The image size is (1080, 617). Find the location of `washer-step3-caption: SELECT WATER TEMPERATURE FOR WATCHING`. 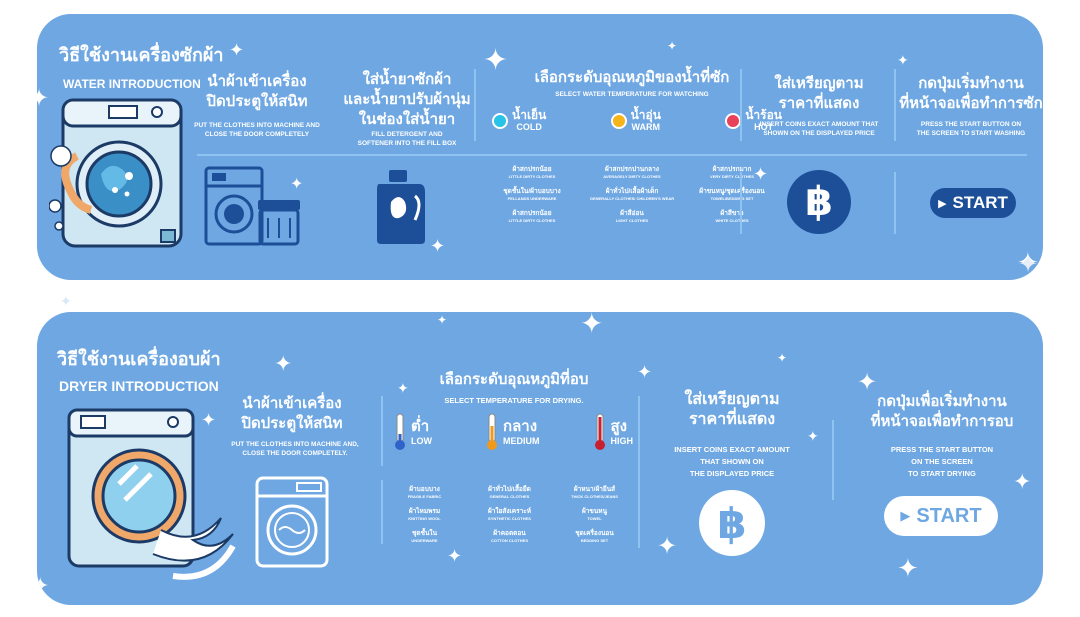

washer-step3-caption: SELECT WATER TEMPERATURE FOR WATCHING is located at coordinates (632, 94).